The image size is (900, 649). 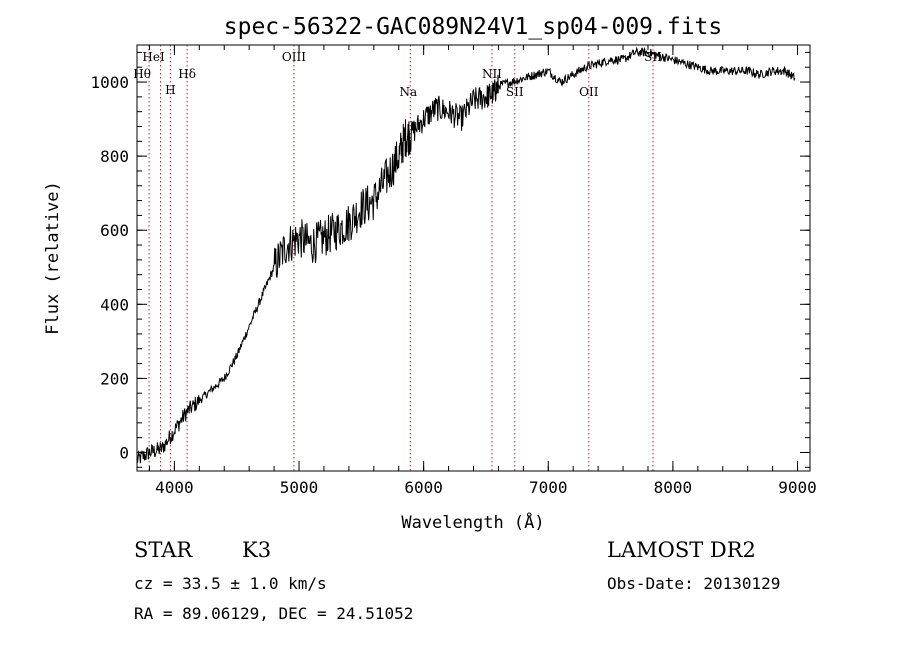 What do you see at coordinates (473, 27) in the screenshot?
I see `chart-title: spec-56322-GAC089N24V1_sp04-009.fits` at bounding box center [473, 27].